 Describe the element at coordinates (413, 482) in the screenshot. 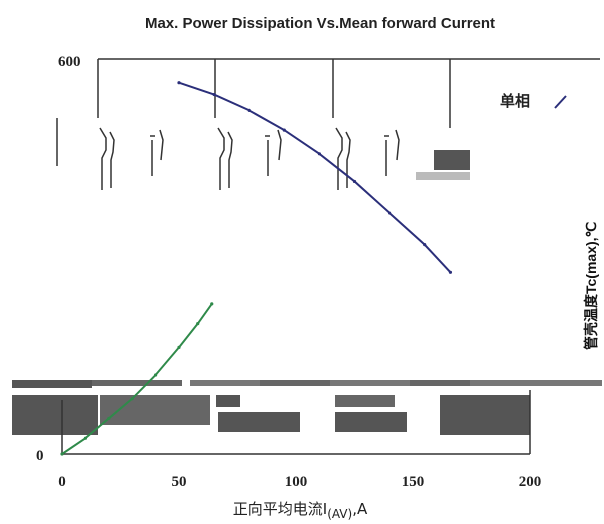

I see `x-tick-label: 150` at that location.